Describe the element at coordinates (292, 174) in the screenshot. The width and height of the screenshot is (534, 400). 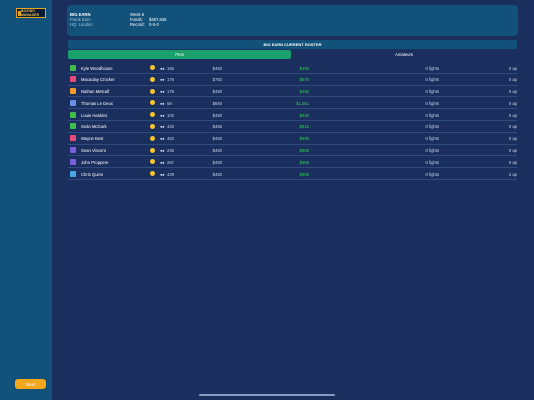
I see `table-row: Chris Quinn ●● 429 $450 $500 0 fights 2 ap` at that location.